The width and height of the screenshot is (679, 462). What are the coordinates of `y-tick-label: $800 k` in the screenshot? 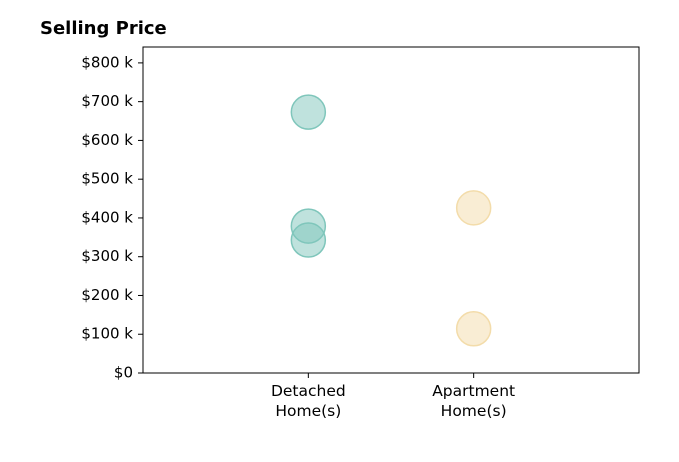 It's located at (107, 62).